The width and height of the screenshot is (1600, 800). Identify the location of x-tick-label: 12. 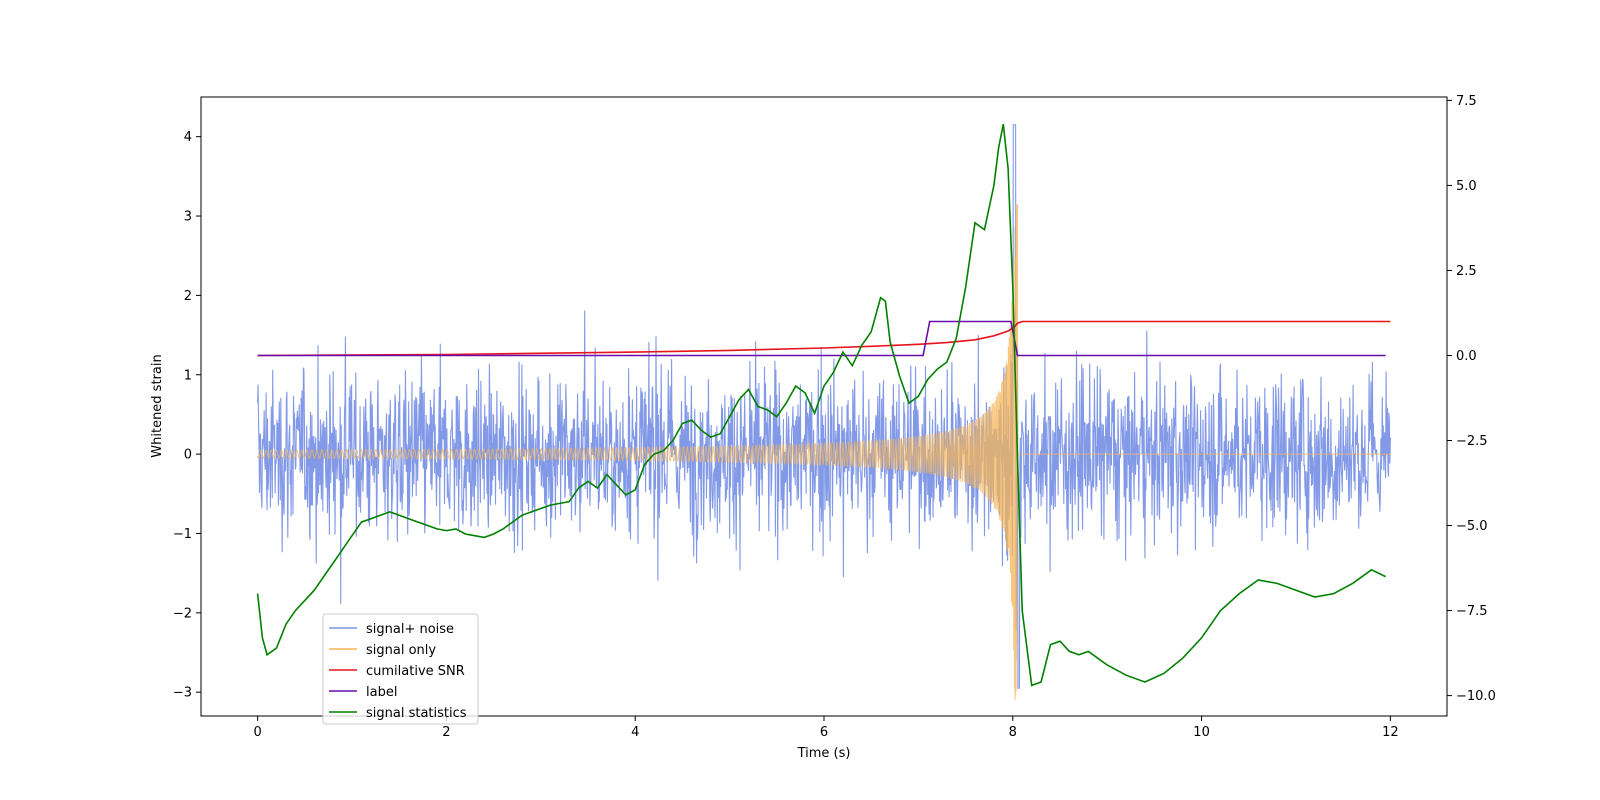
(1390, 732).